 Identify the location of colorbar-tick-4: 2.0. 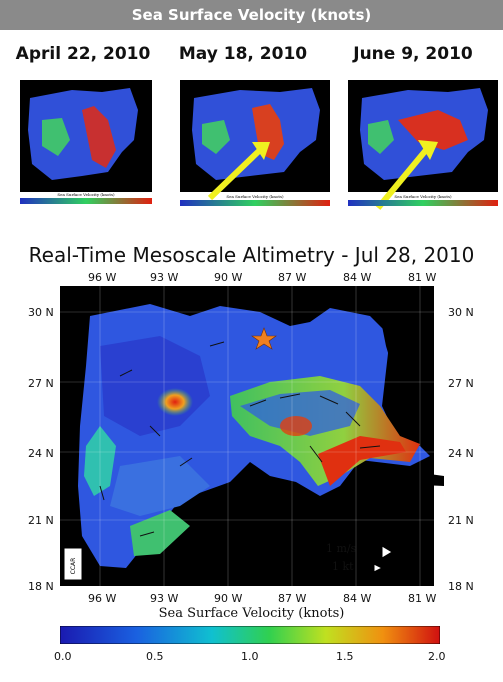
(437, 656).